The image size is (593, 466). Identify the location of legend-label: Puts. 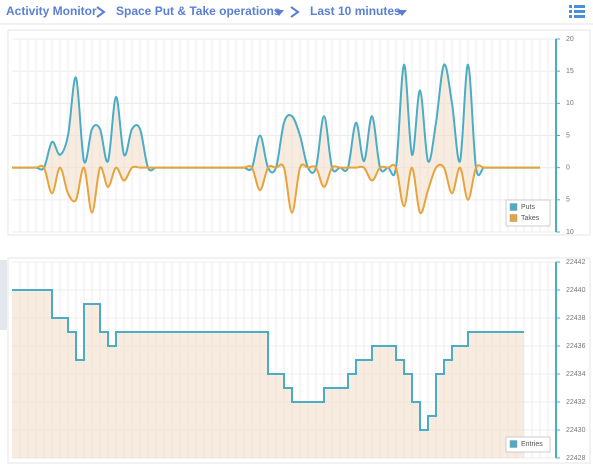
(528, 207).